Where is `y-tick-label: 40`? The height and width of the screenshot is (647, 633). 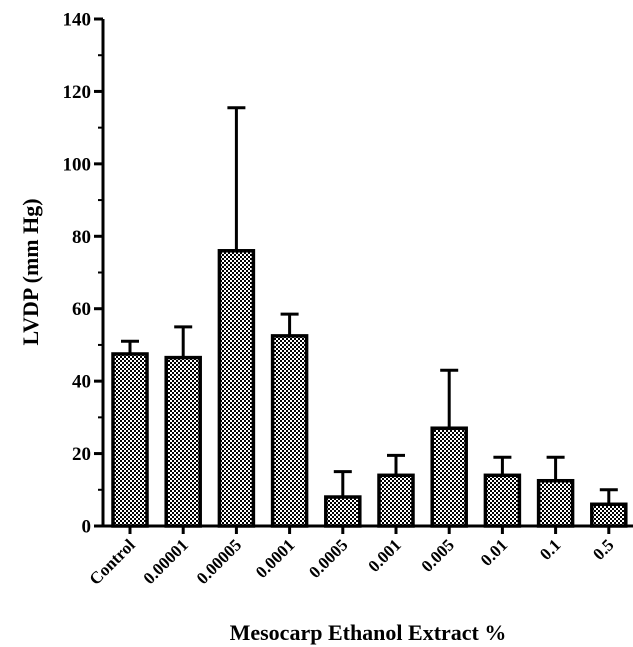
y-tick-label: 40 is located at coordinates (81, 382).